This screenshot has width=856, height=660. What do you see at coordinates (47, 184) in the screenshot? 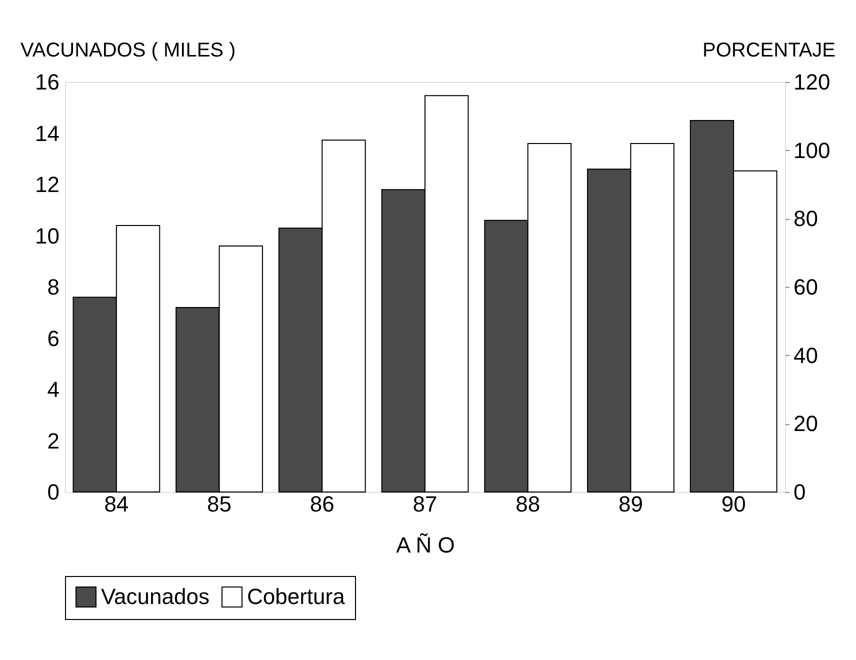
I see `y-tick-label: 12` at bounding box center [47, 184].